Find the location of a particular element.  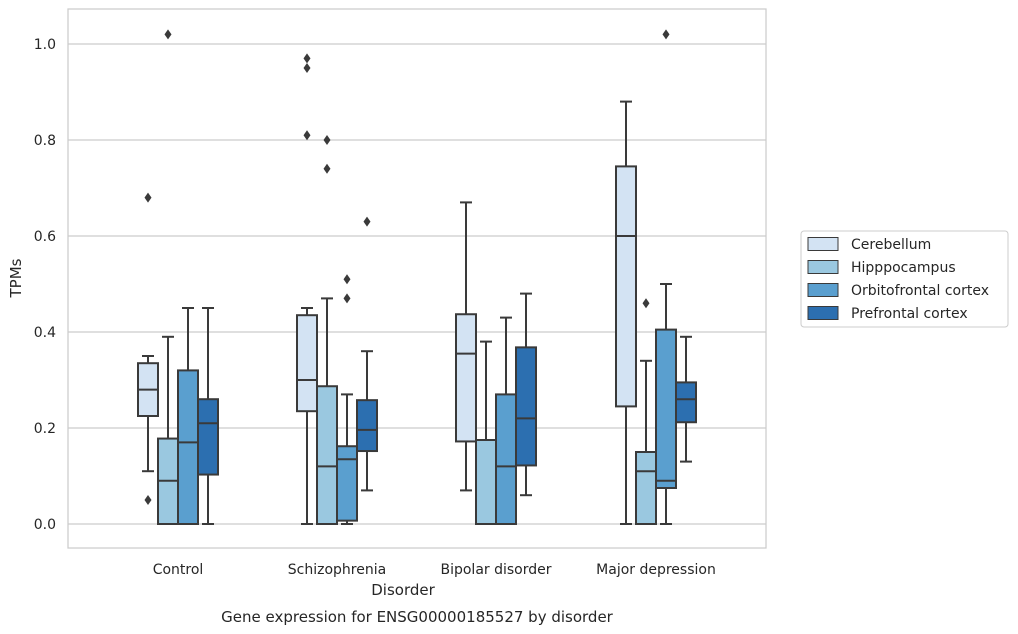

x-tick-label: Control is located at coordinates (178, 570).